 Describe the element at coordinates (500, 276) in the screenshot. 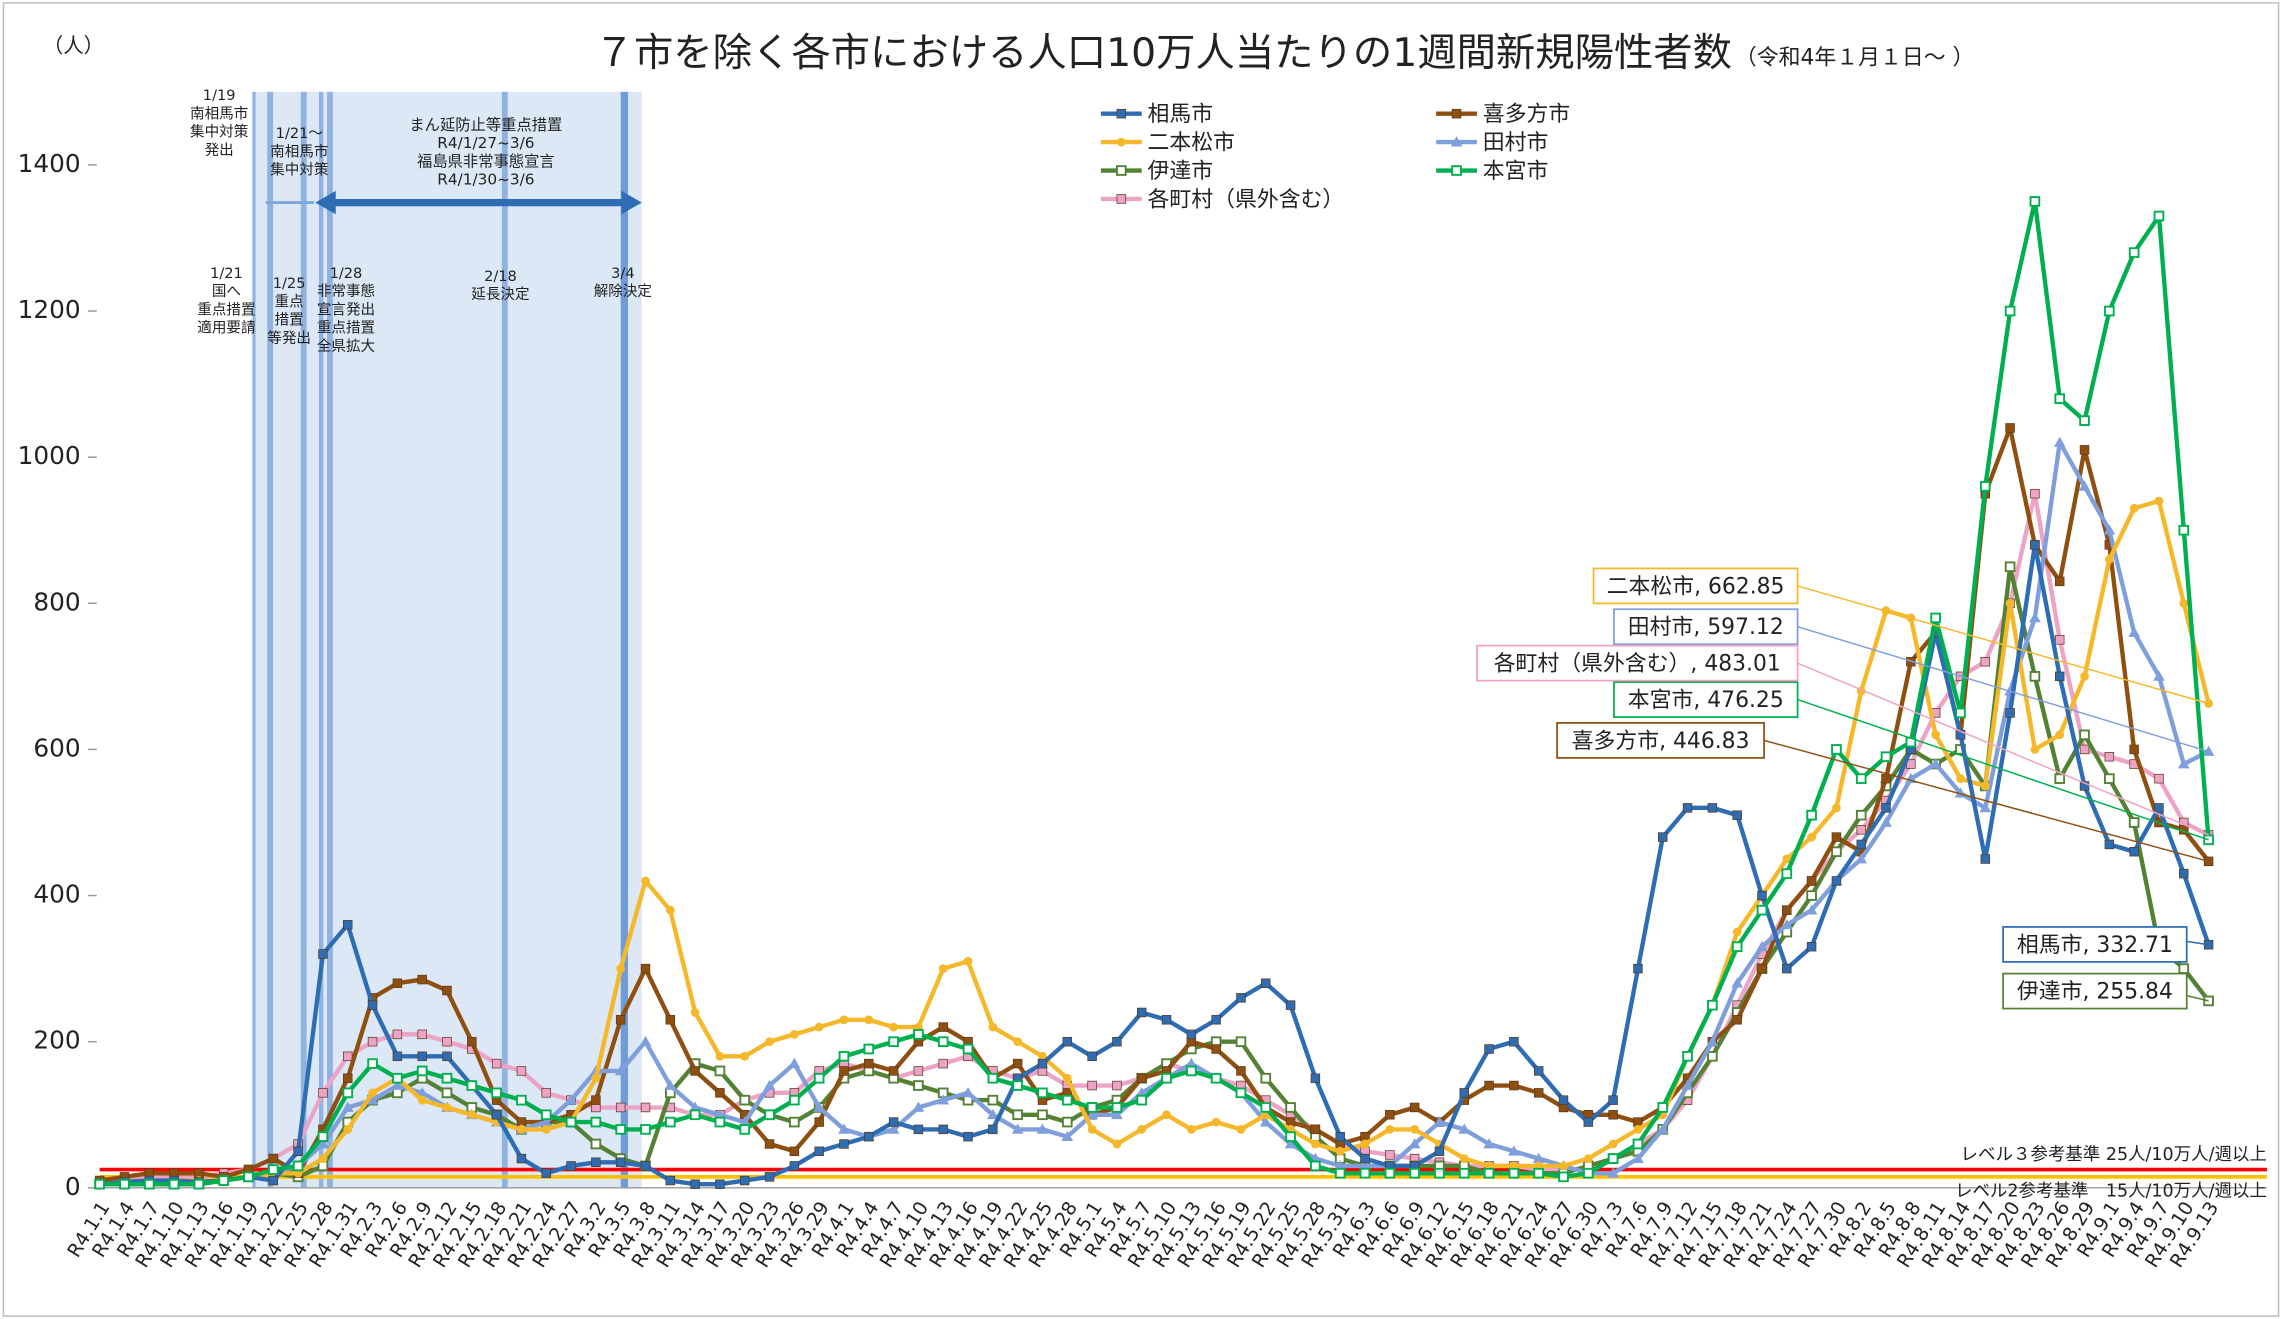

I see `annotation-text: 2/18` at that location.